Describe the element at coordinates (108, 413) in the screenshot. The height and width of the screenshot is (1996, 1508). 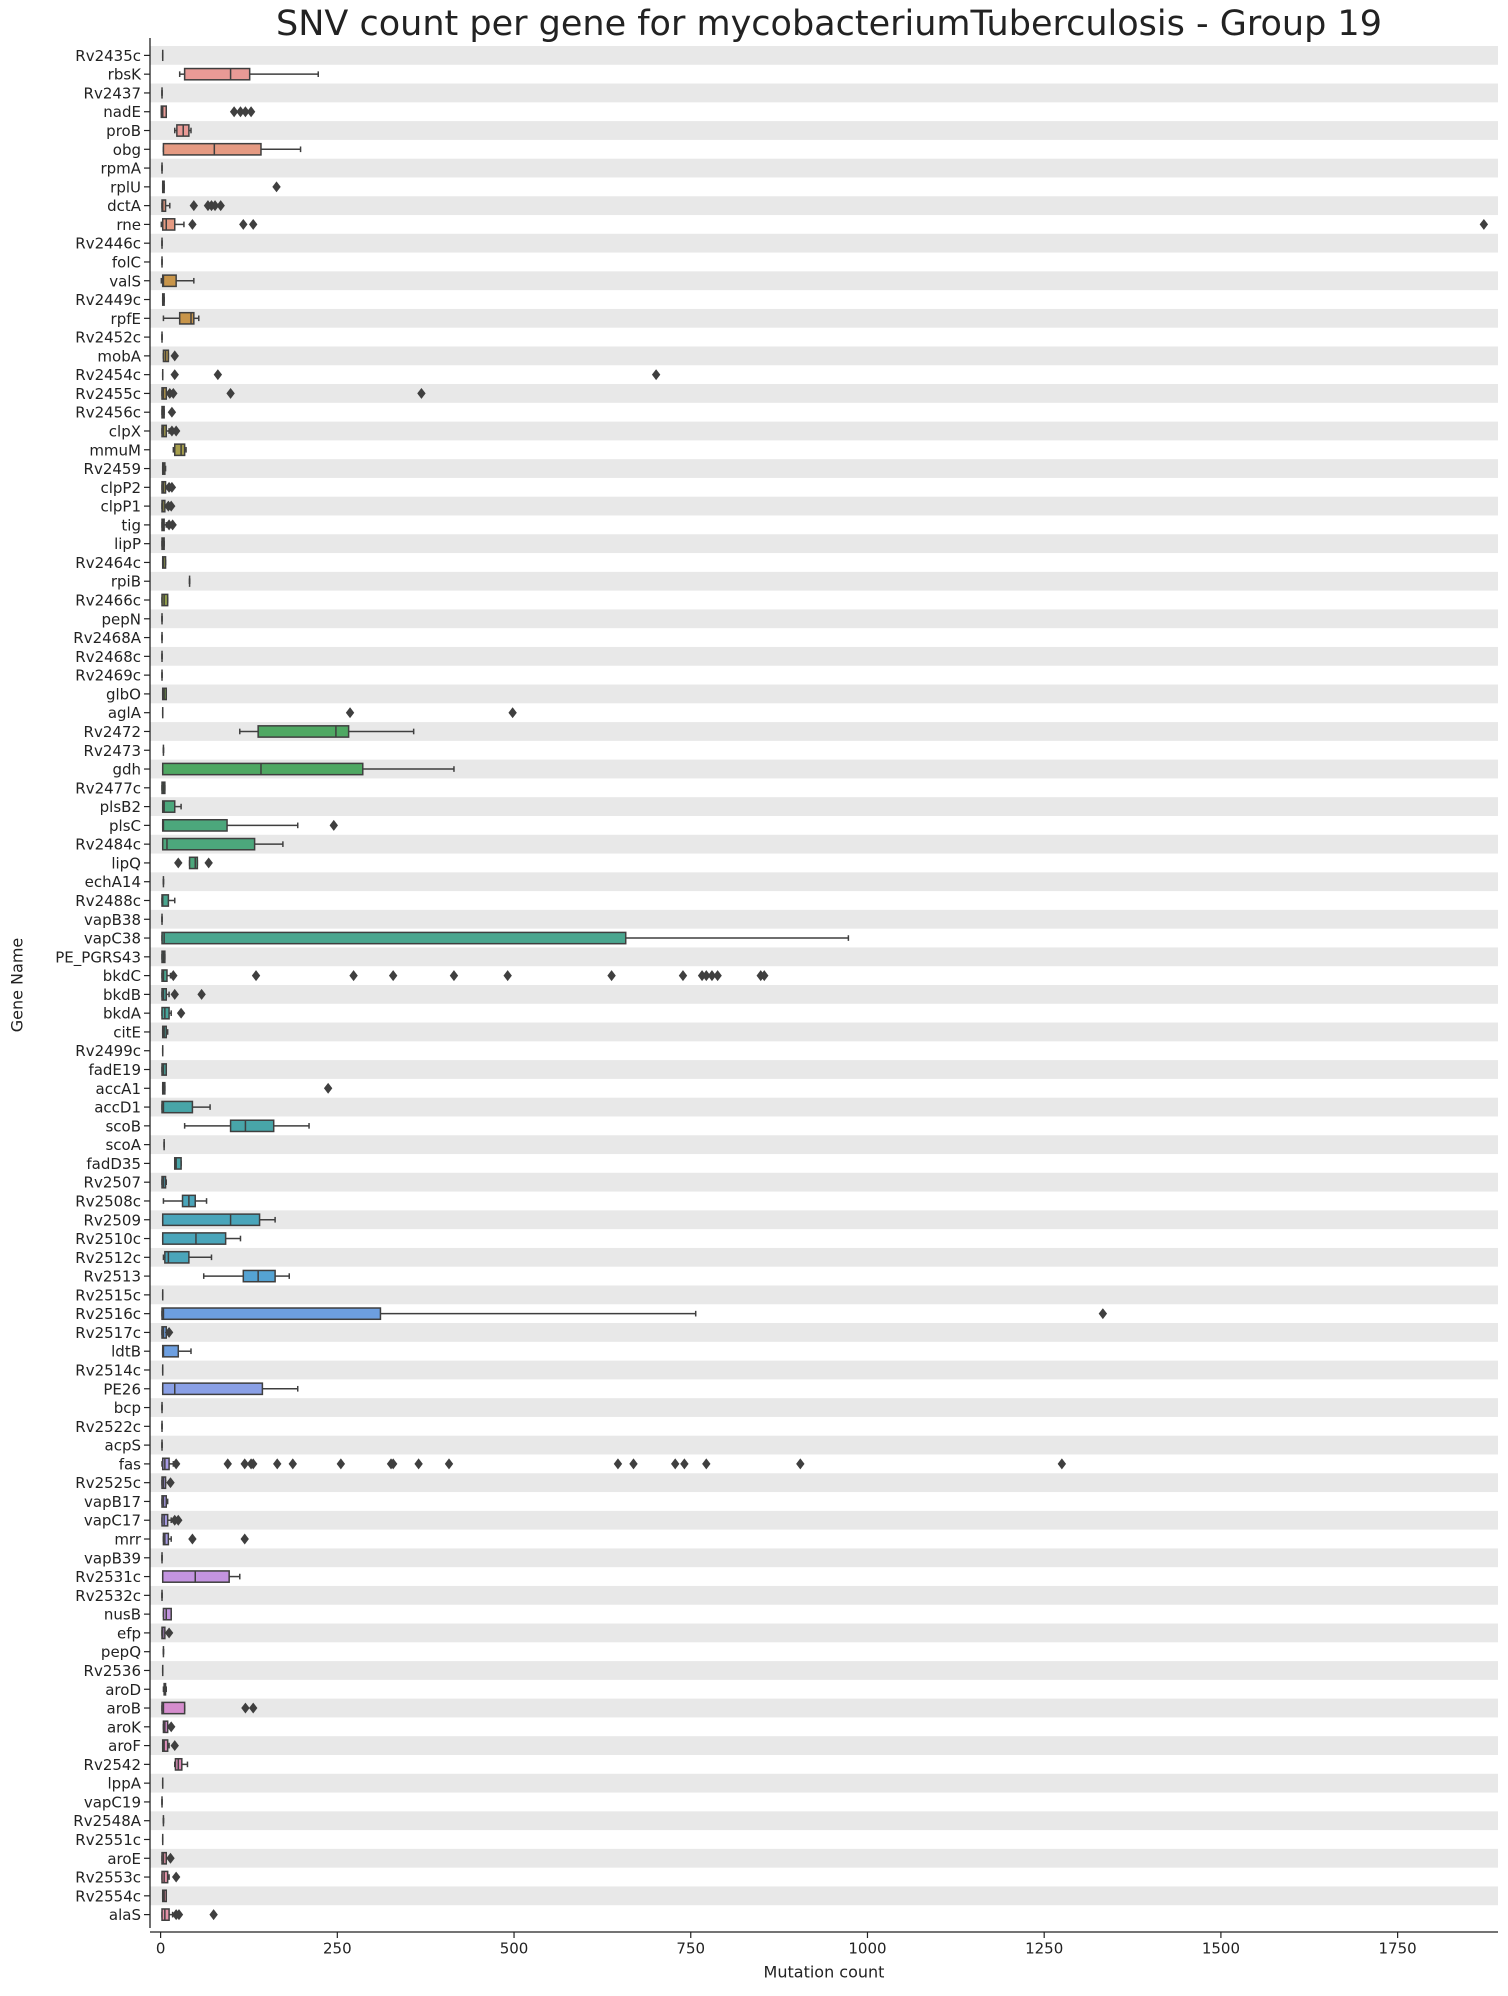
I see `y-tick-label: Rv2456c` at that location.